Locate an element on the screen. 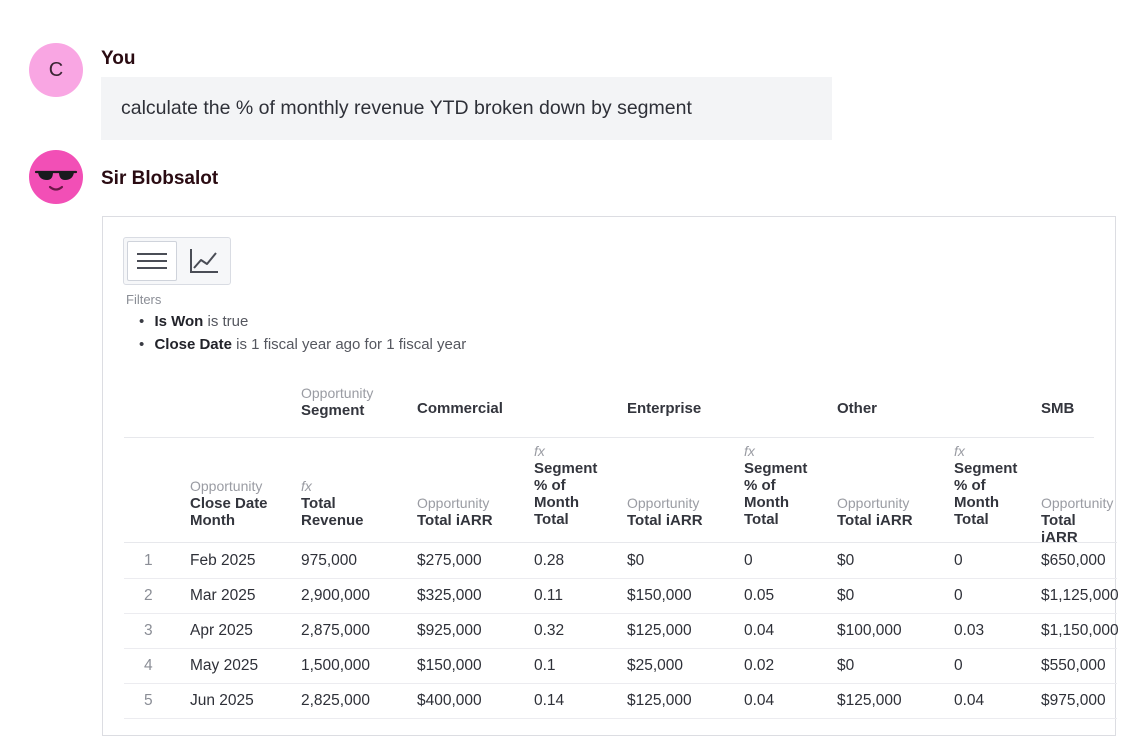 The width and height of the screenshot is (1130, 736). column-header-divider is located at coordinates (620, 542).